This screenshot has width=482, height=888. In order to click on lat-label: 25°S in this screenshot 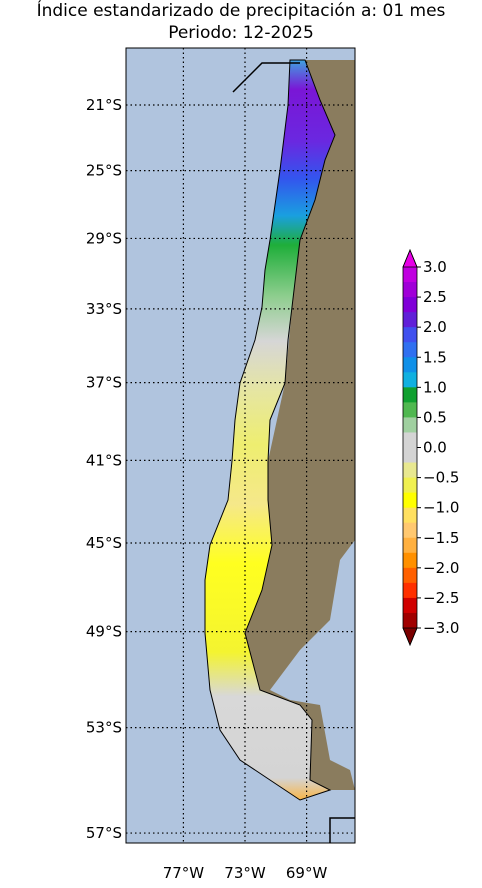, I will do `click(104, 171)`.